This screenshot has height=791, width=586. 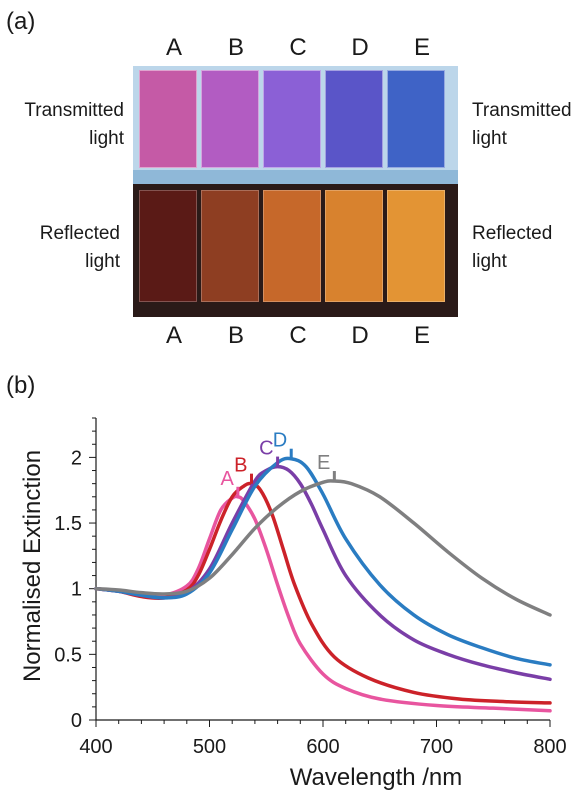 I want to click on vial-b-reflected, so click(x=230, y=246).